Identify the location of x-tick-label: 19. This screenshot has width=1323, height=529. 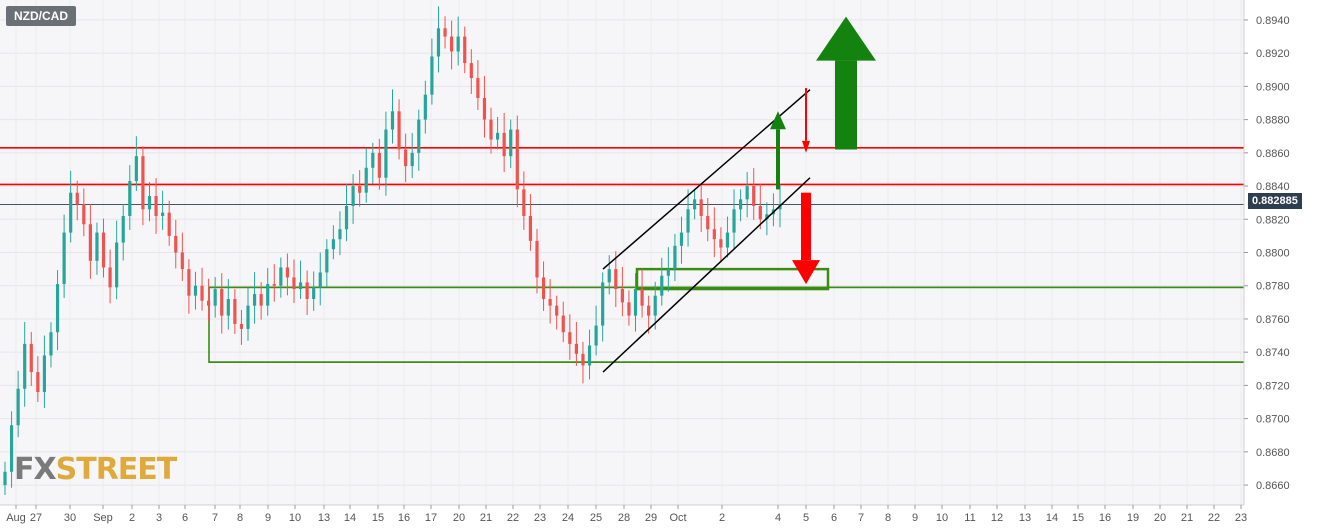
(1133, 518).